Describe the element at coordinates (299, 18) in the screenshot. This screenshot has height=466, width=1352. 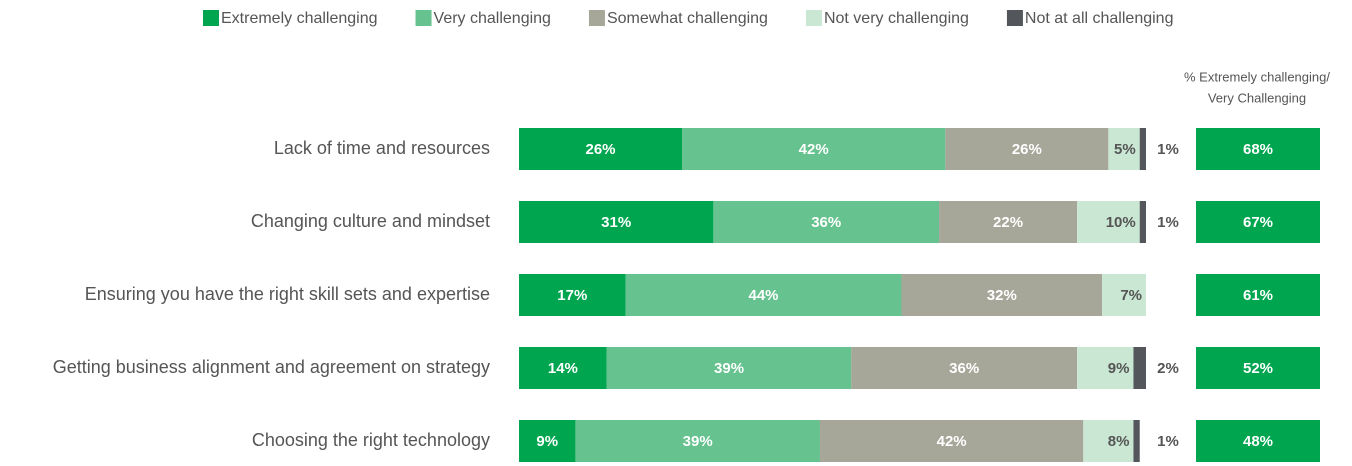
I see `legend-label: Extremely challenging` at that location.